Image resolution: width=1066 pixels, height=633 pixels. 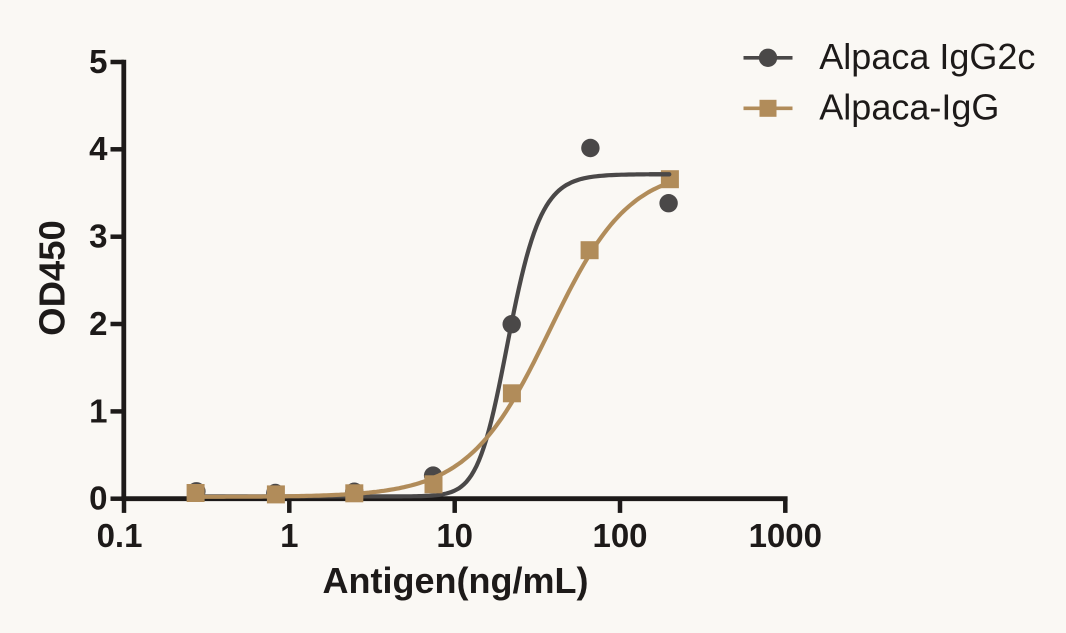 What do you see at coordinates (785, 535) in the screenshot?
I see `svg-text: 1000` at bounding box center [785, 535].